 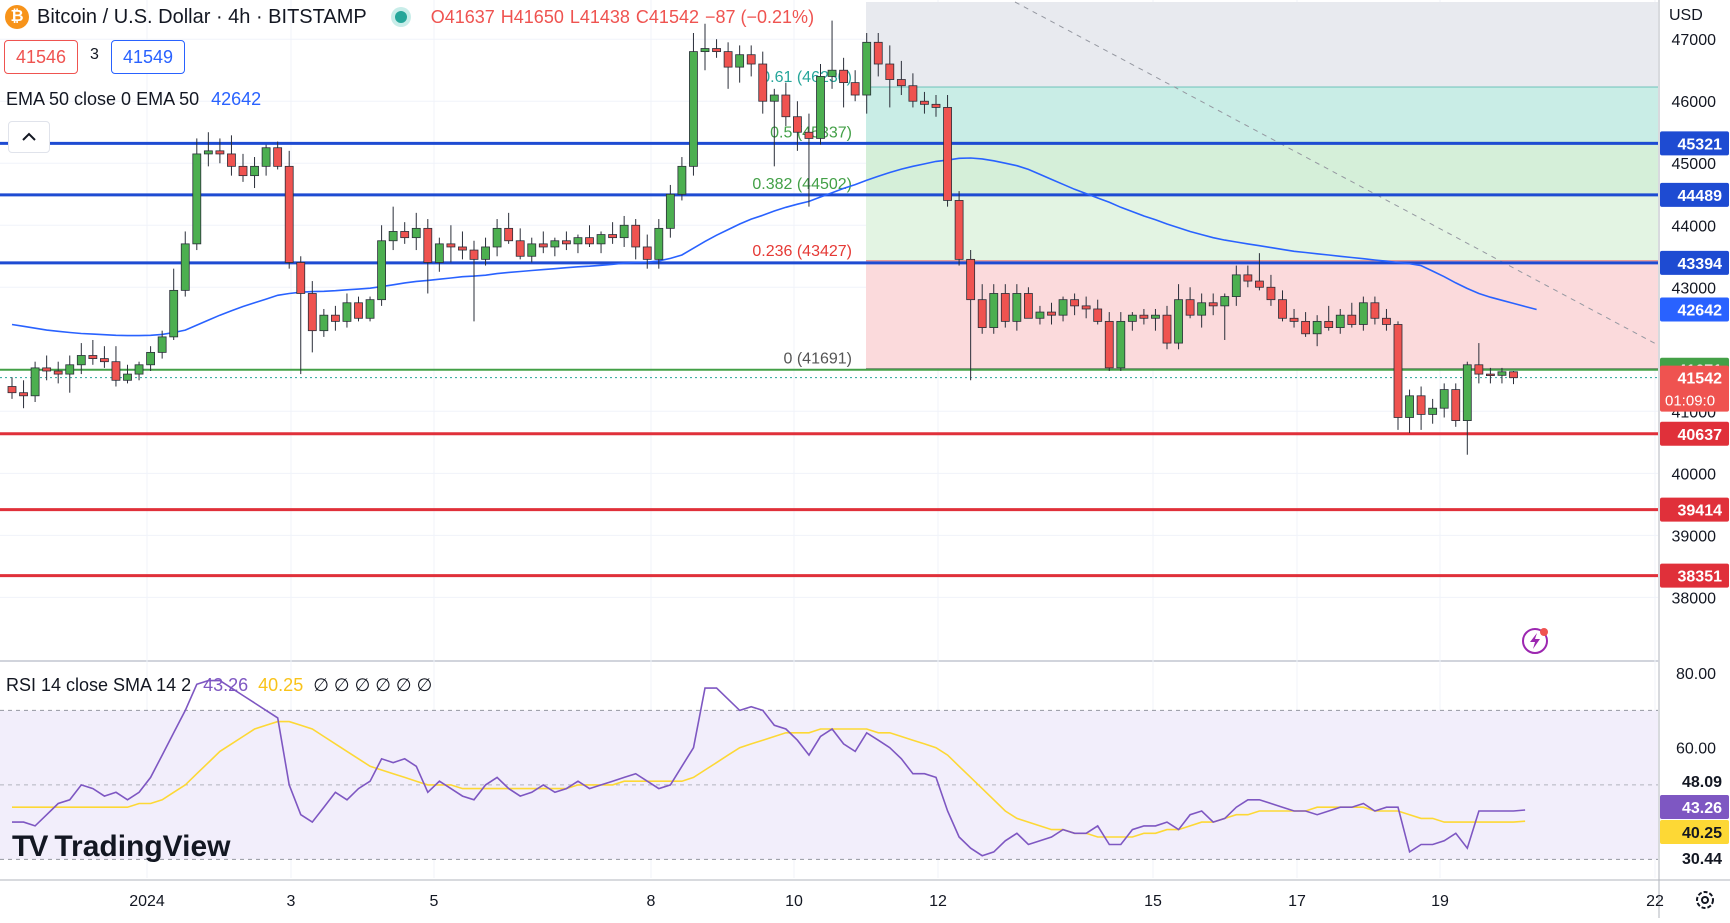 What do you see at coordinates (818, 358) in the screenshot?
I see `fib-label: 0 (41691)` at bounding box center [818, 358].